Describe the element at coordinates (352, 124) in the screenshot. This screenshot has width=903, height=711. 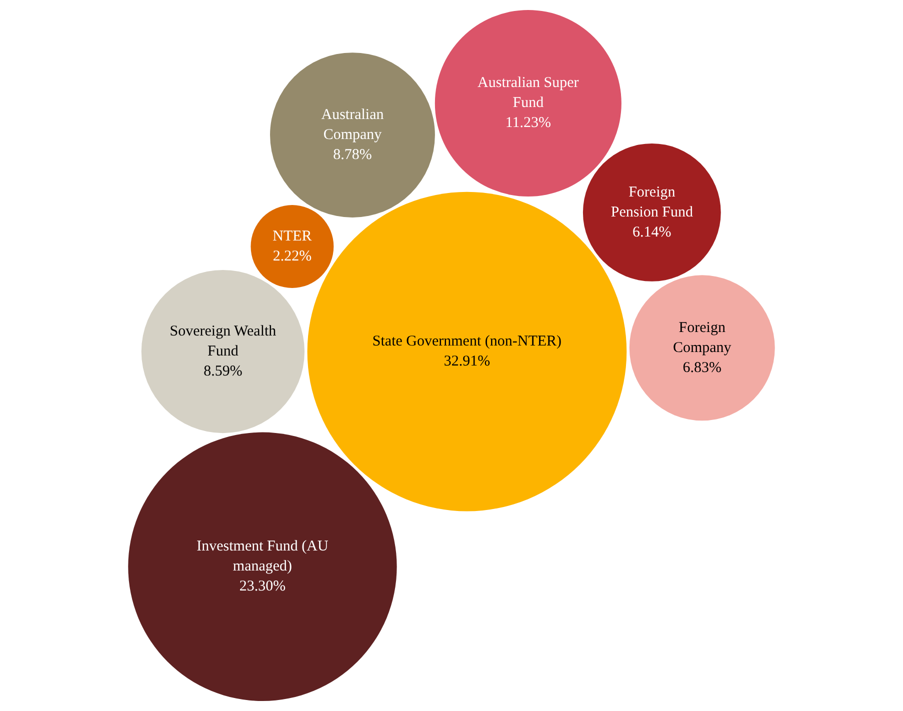
I see `category-label: Australian Company` at that location.